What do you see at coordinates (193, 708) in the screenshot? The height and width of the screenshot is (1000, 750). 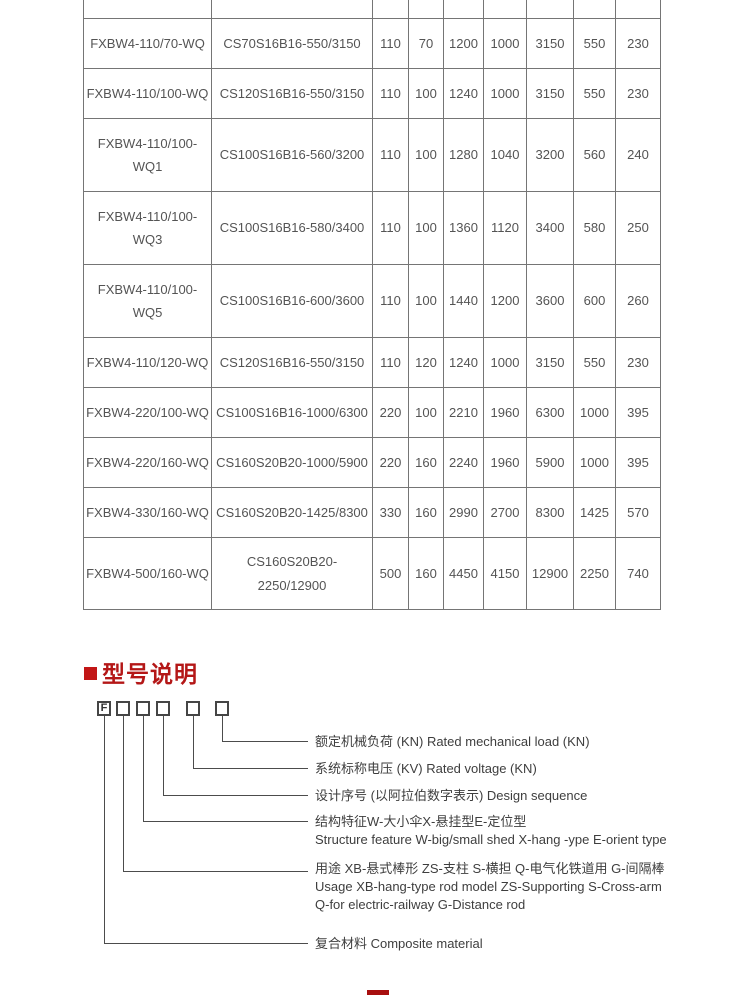 I see `code-box-voltage` at bounding box center [193, 708].